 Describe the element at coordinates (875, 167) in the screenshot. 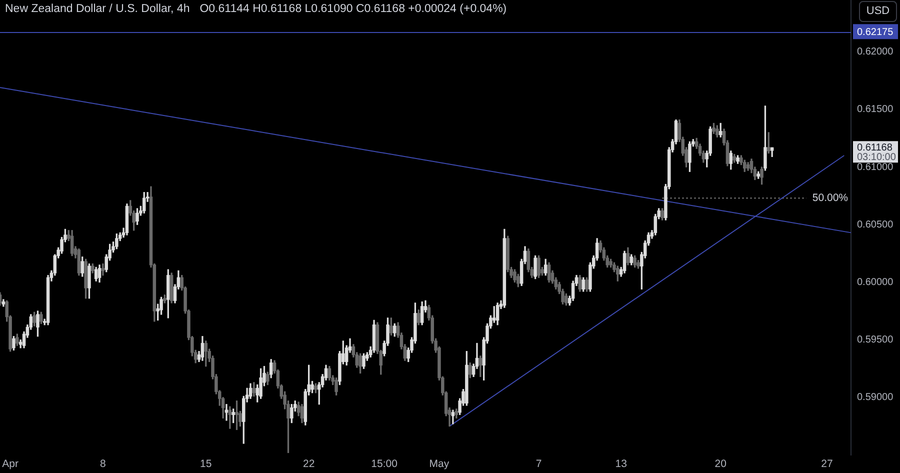

I see `y-tick-label: 0.61000` at that location.